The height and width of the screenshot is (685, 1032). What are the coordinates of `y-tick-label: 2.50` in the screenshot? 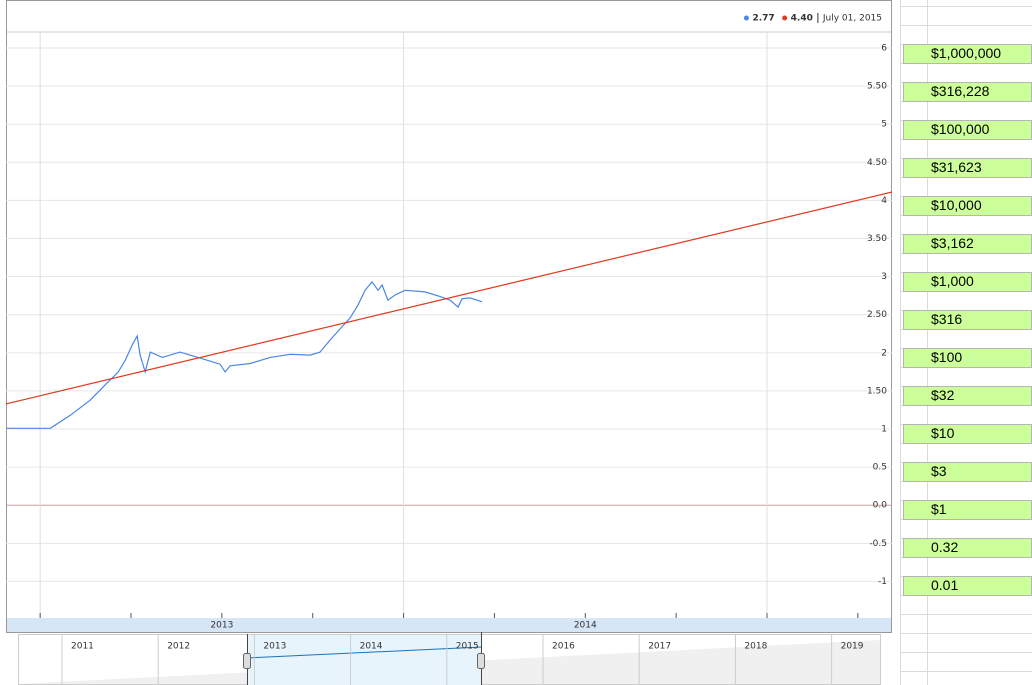 It's located at (877, 315).